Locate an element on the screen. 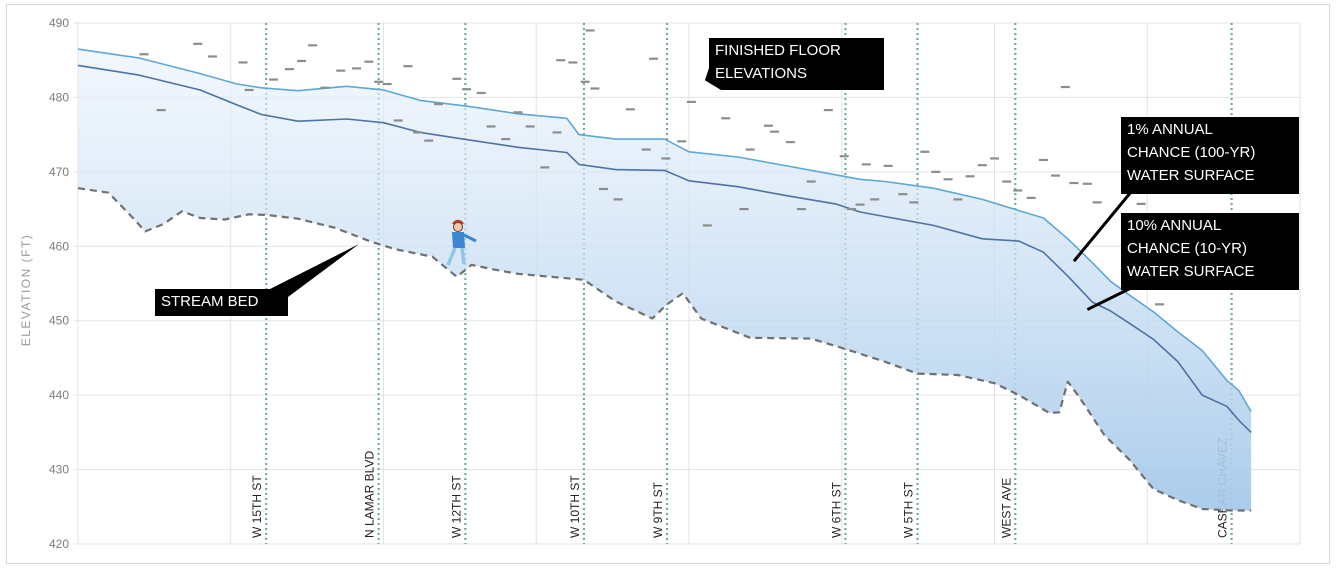 This screenshot has height=569, width=1337. y-tick-label: 440 is located at coordinates (59, 395).